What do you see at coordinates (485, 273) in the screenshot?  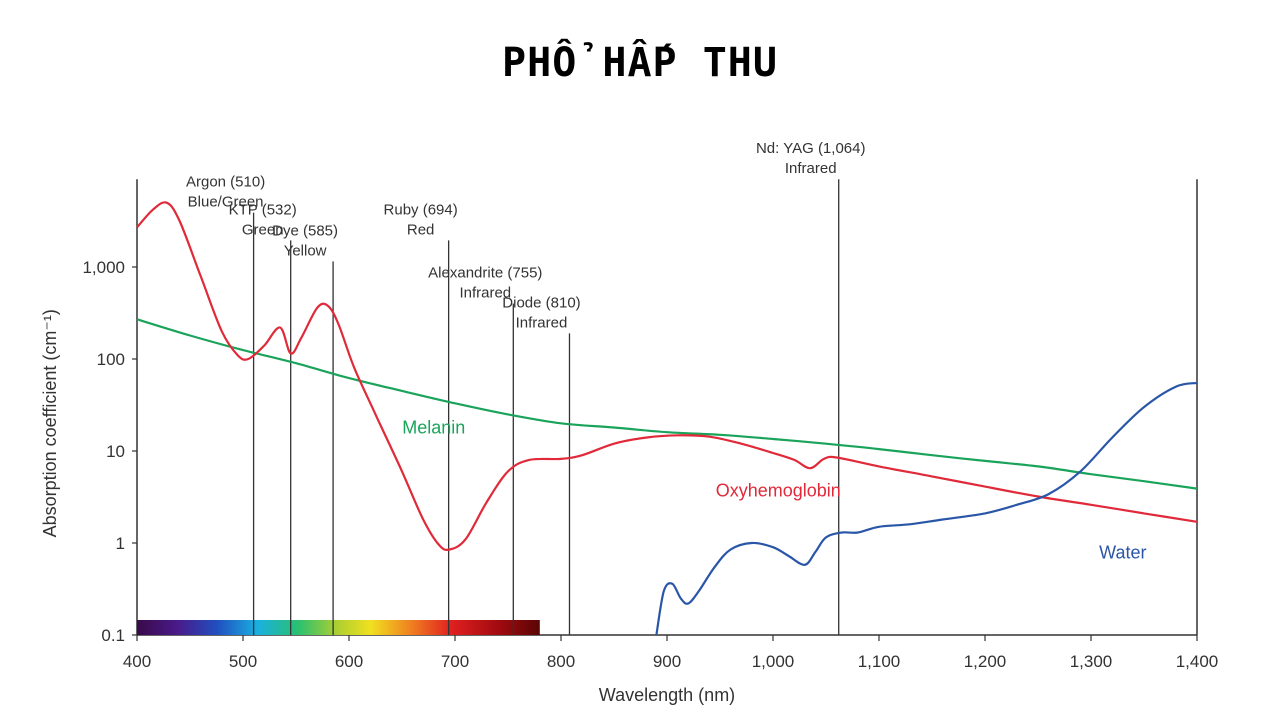 I see `laser-label: Alexandrite (755)` at bounding box center [485, 273].